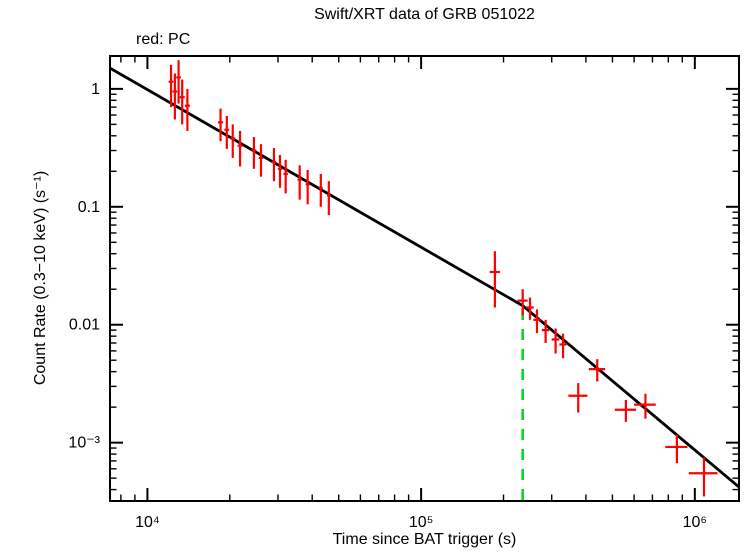  What do you see at coordinates (695, 522) in the screenshot?
I see `x-tick-label: 10⁶` at bounding box center [695, 522].